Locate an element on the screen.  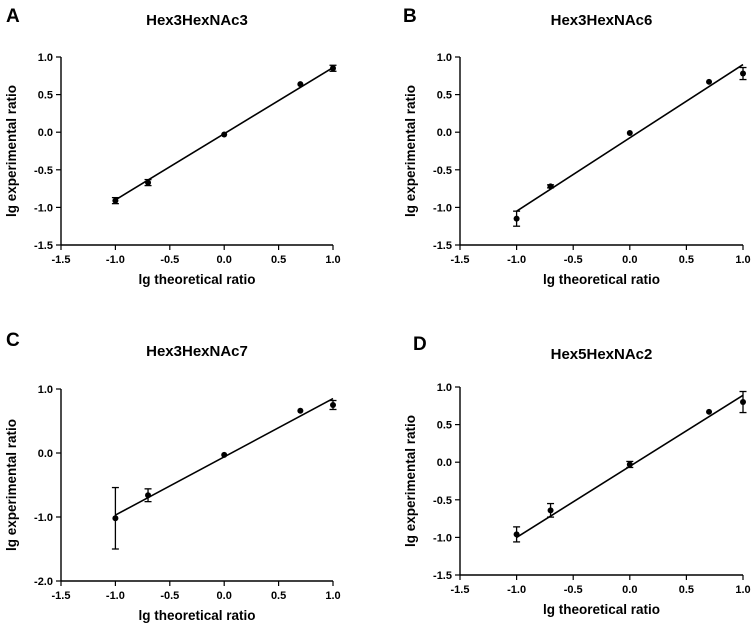
panel-letter: A is located at coordinates (13, 16).